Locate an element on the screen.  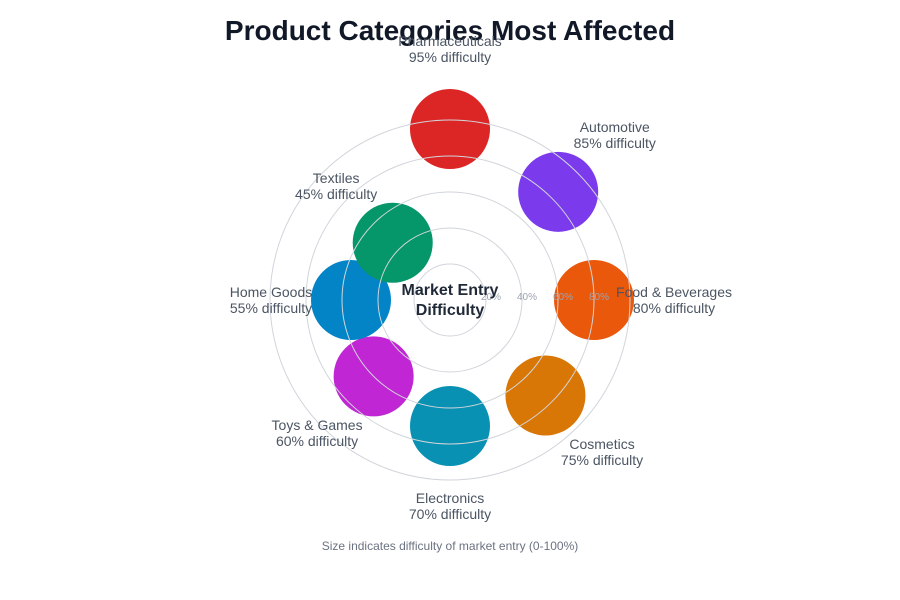
label-automotive: Automotive is located at coordinates (615, 127).